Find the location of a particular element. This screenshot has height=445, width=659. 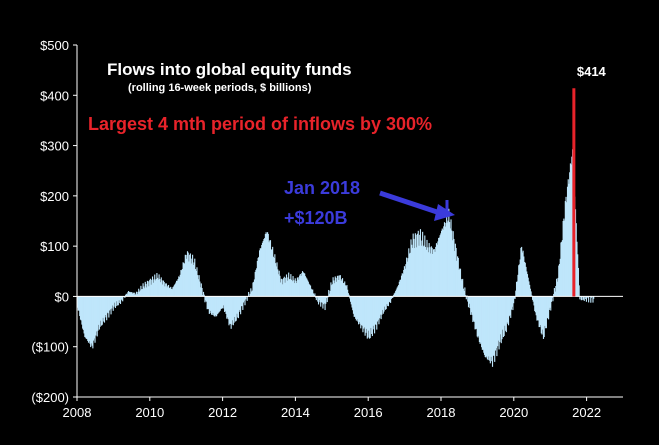

y-tick-label: $500 is located at coordinates (54, 45).